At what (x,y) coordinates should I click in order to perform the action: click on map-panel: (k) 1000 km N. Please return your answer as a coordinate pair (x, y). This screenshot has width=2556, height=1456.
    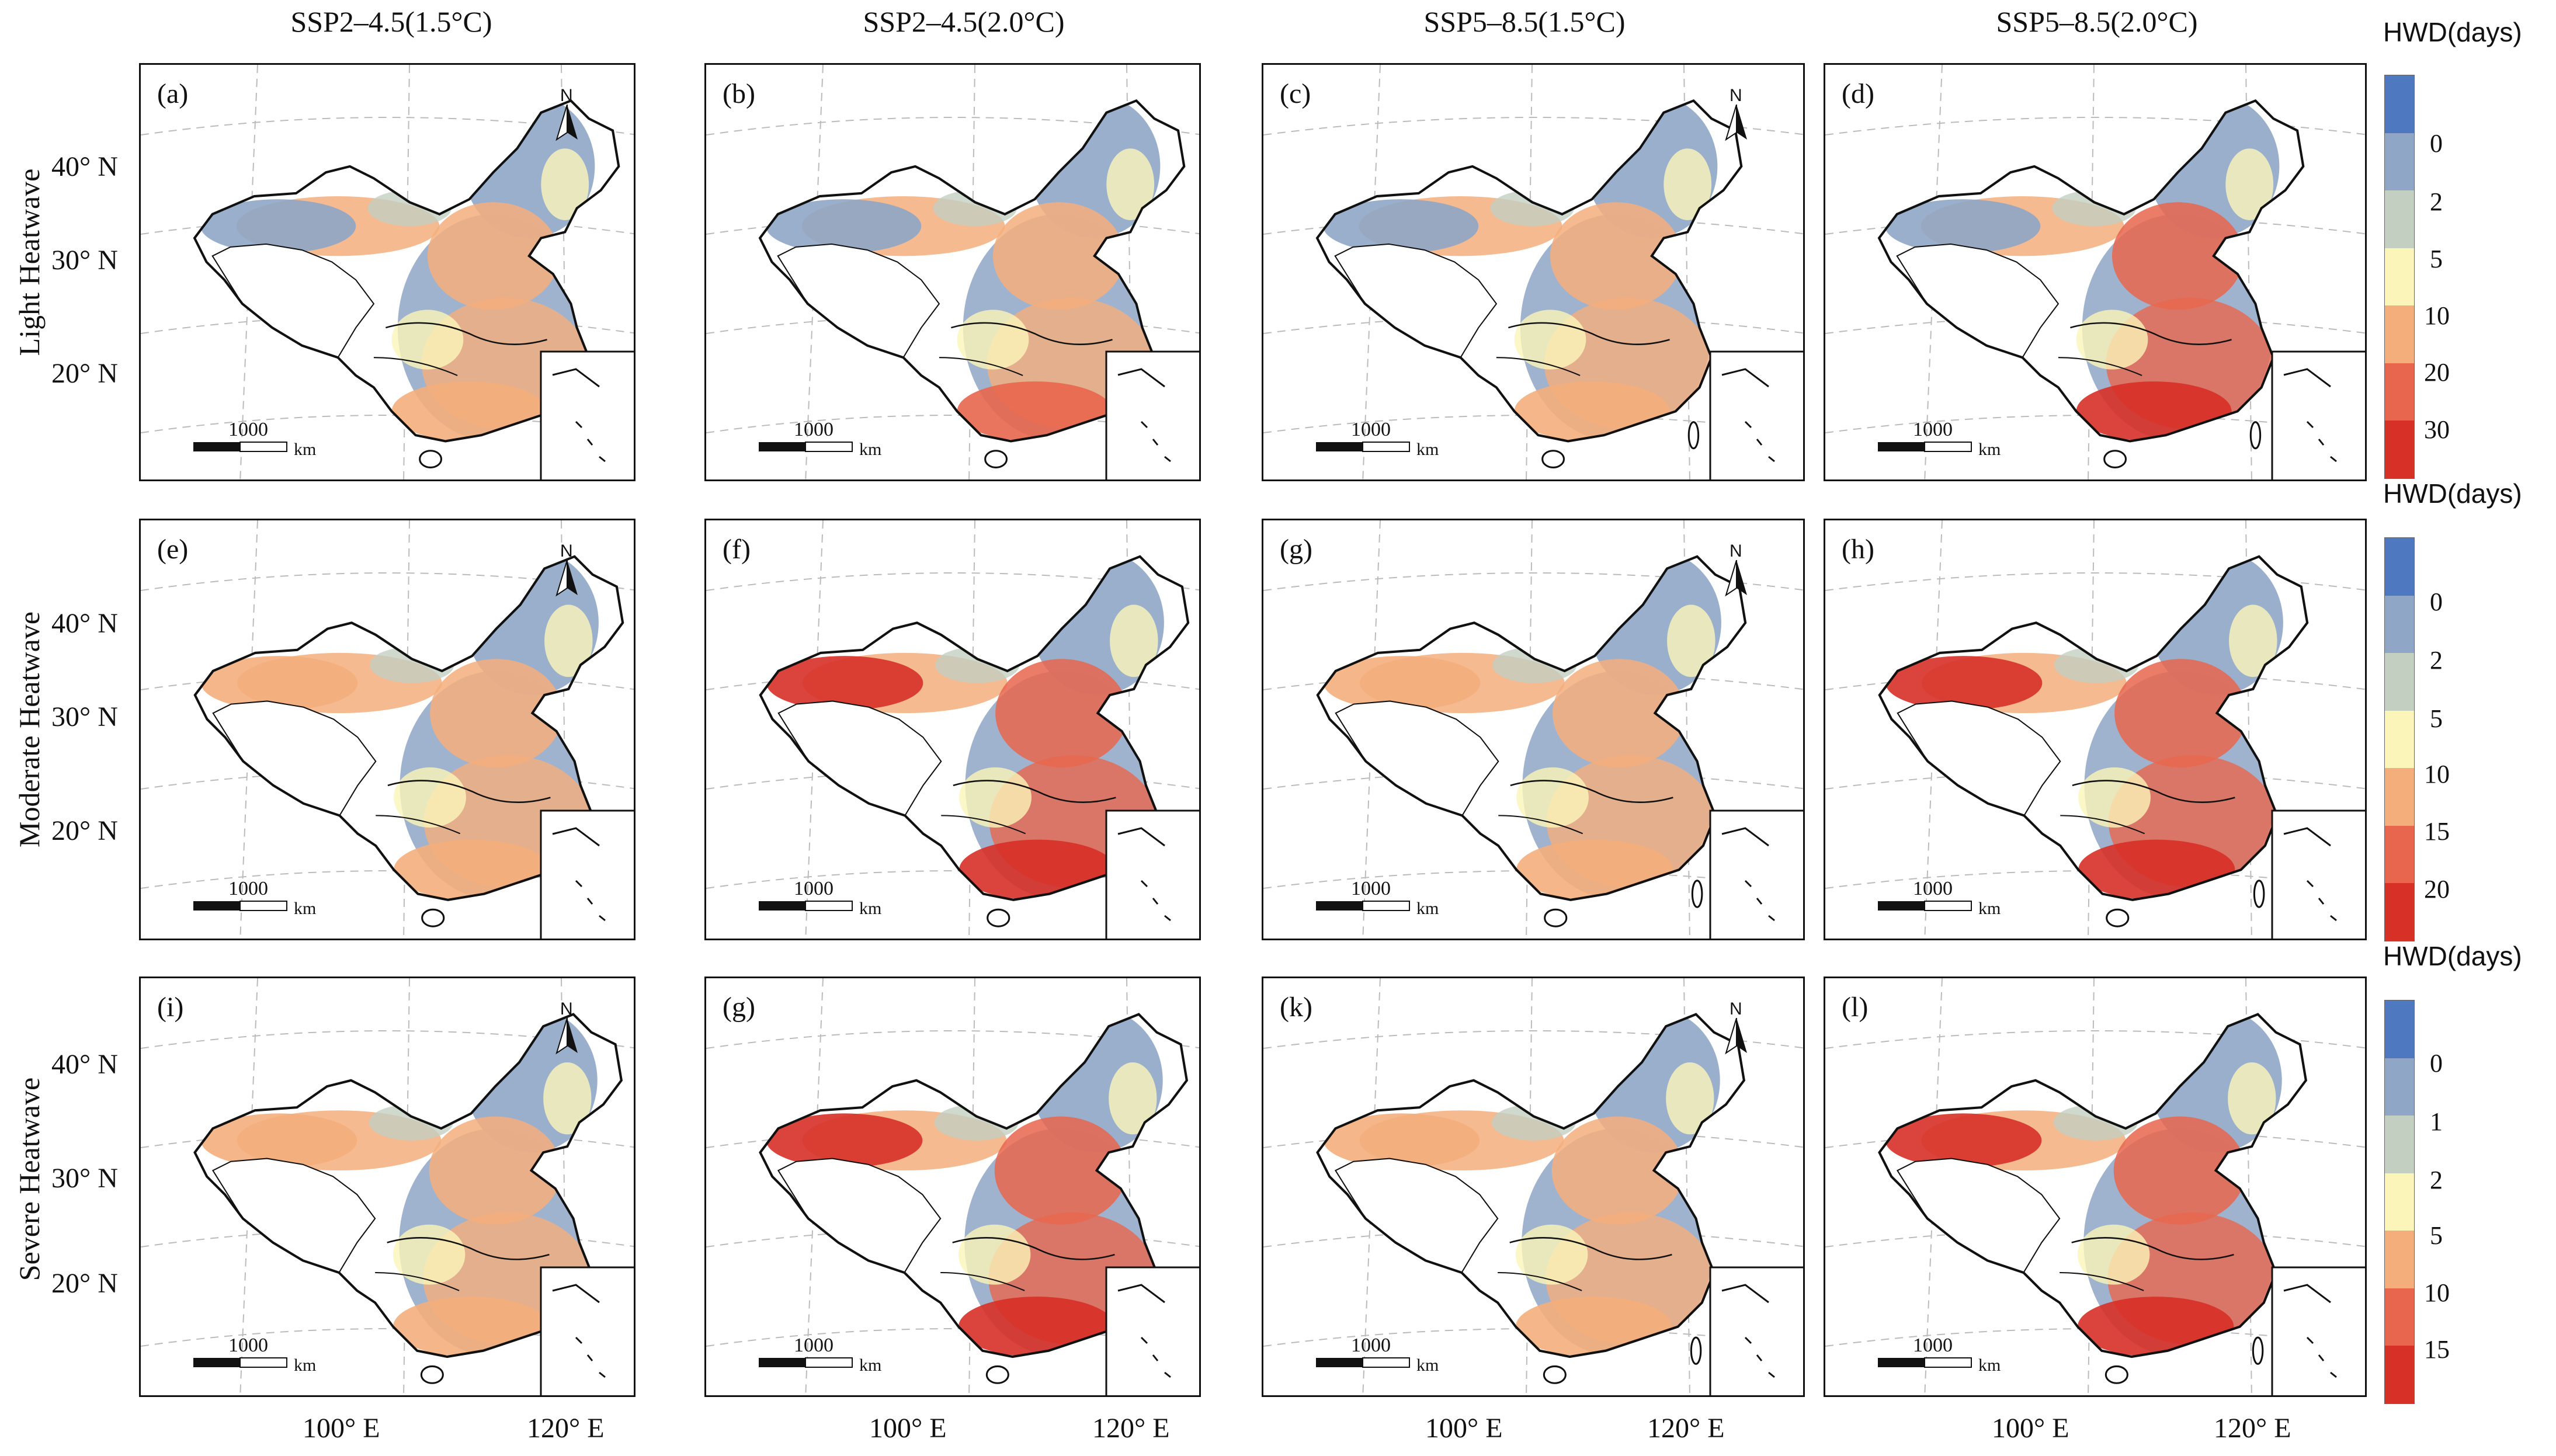
    Looking at the image, I should click on (1534, 1187).